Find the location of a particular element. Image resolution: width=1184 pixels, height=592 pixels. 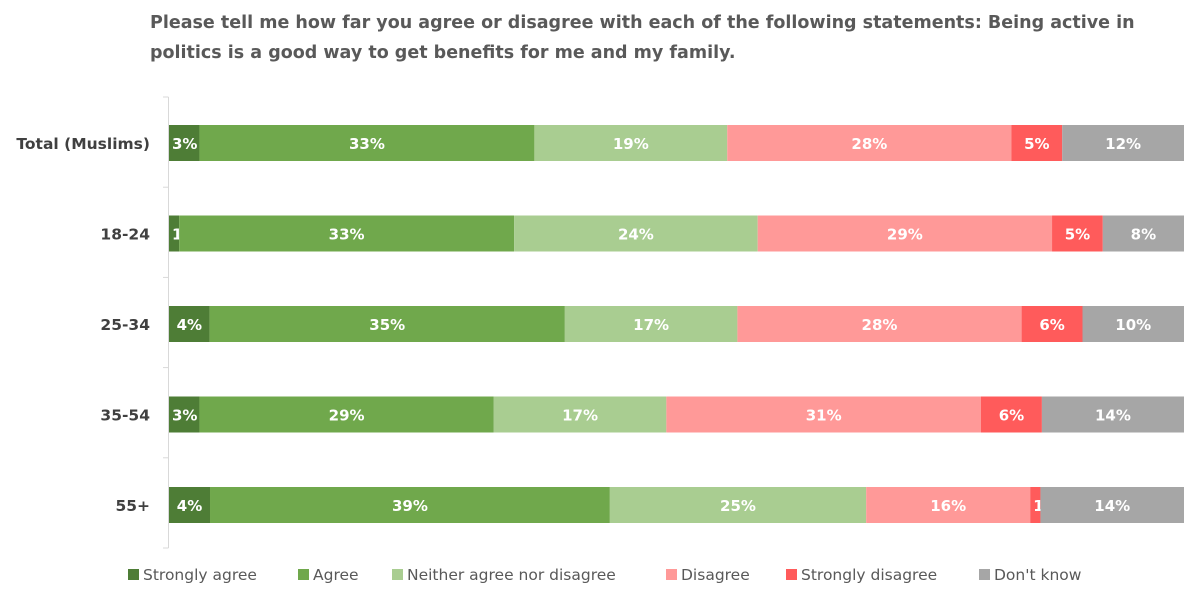

data-label: 10% is located at coordinates (1133, 325).